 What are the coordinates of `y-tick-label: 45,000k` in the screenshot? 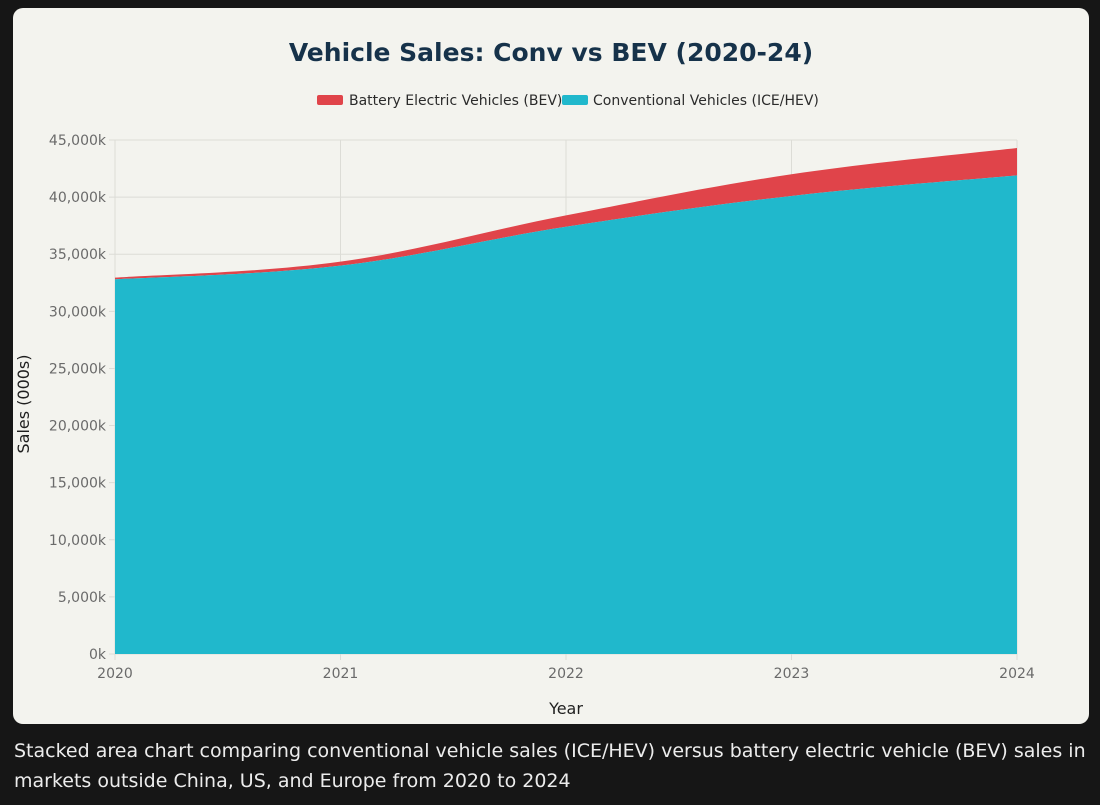 It's located at (78, 141).